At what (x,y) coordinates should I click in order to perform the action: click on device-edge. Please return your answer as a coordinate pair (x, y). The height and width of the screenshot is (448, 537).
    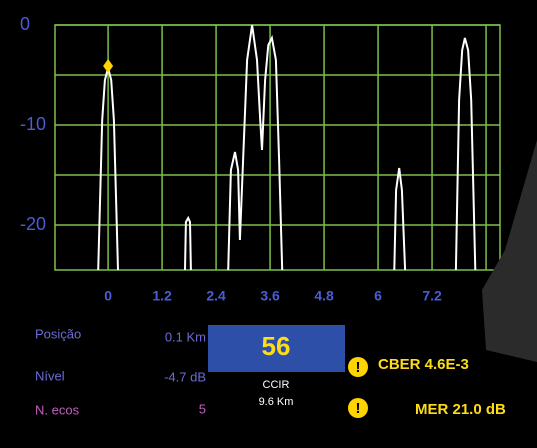
    Looking at the image, I should click on (509, 251).